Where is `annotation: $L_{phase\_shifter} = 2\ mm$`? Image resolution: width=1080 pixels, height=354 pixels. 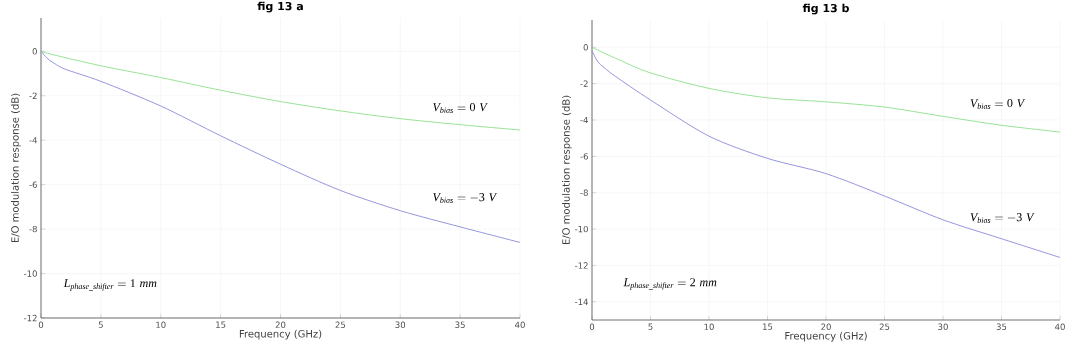 annotation: $L_{phase\_shifter} = 2\ mm$ is located at coordinates (670, 284).